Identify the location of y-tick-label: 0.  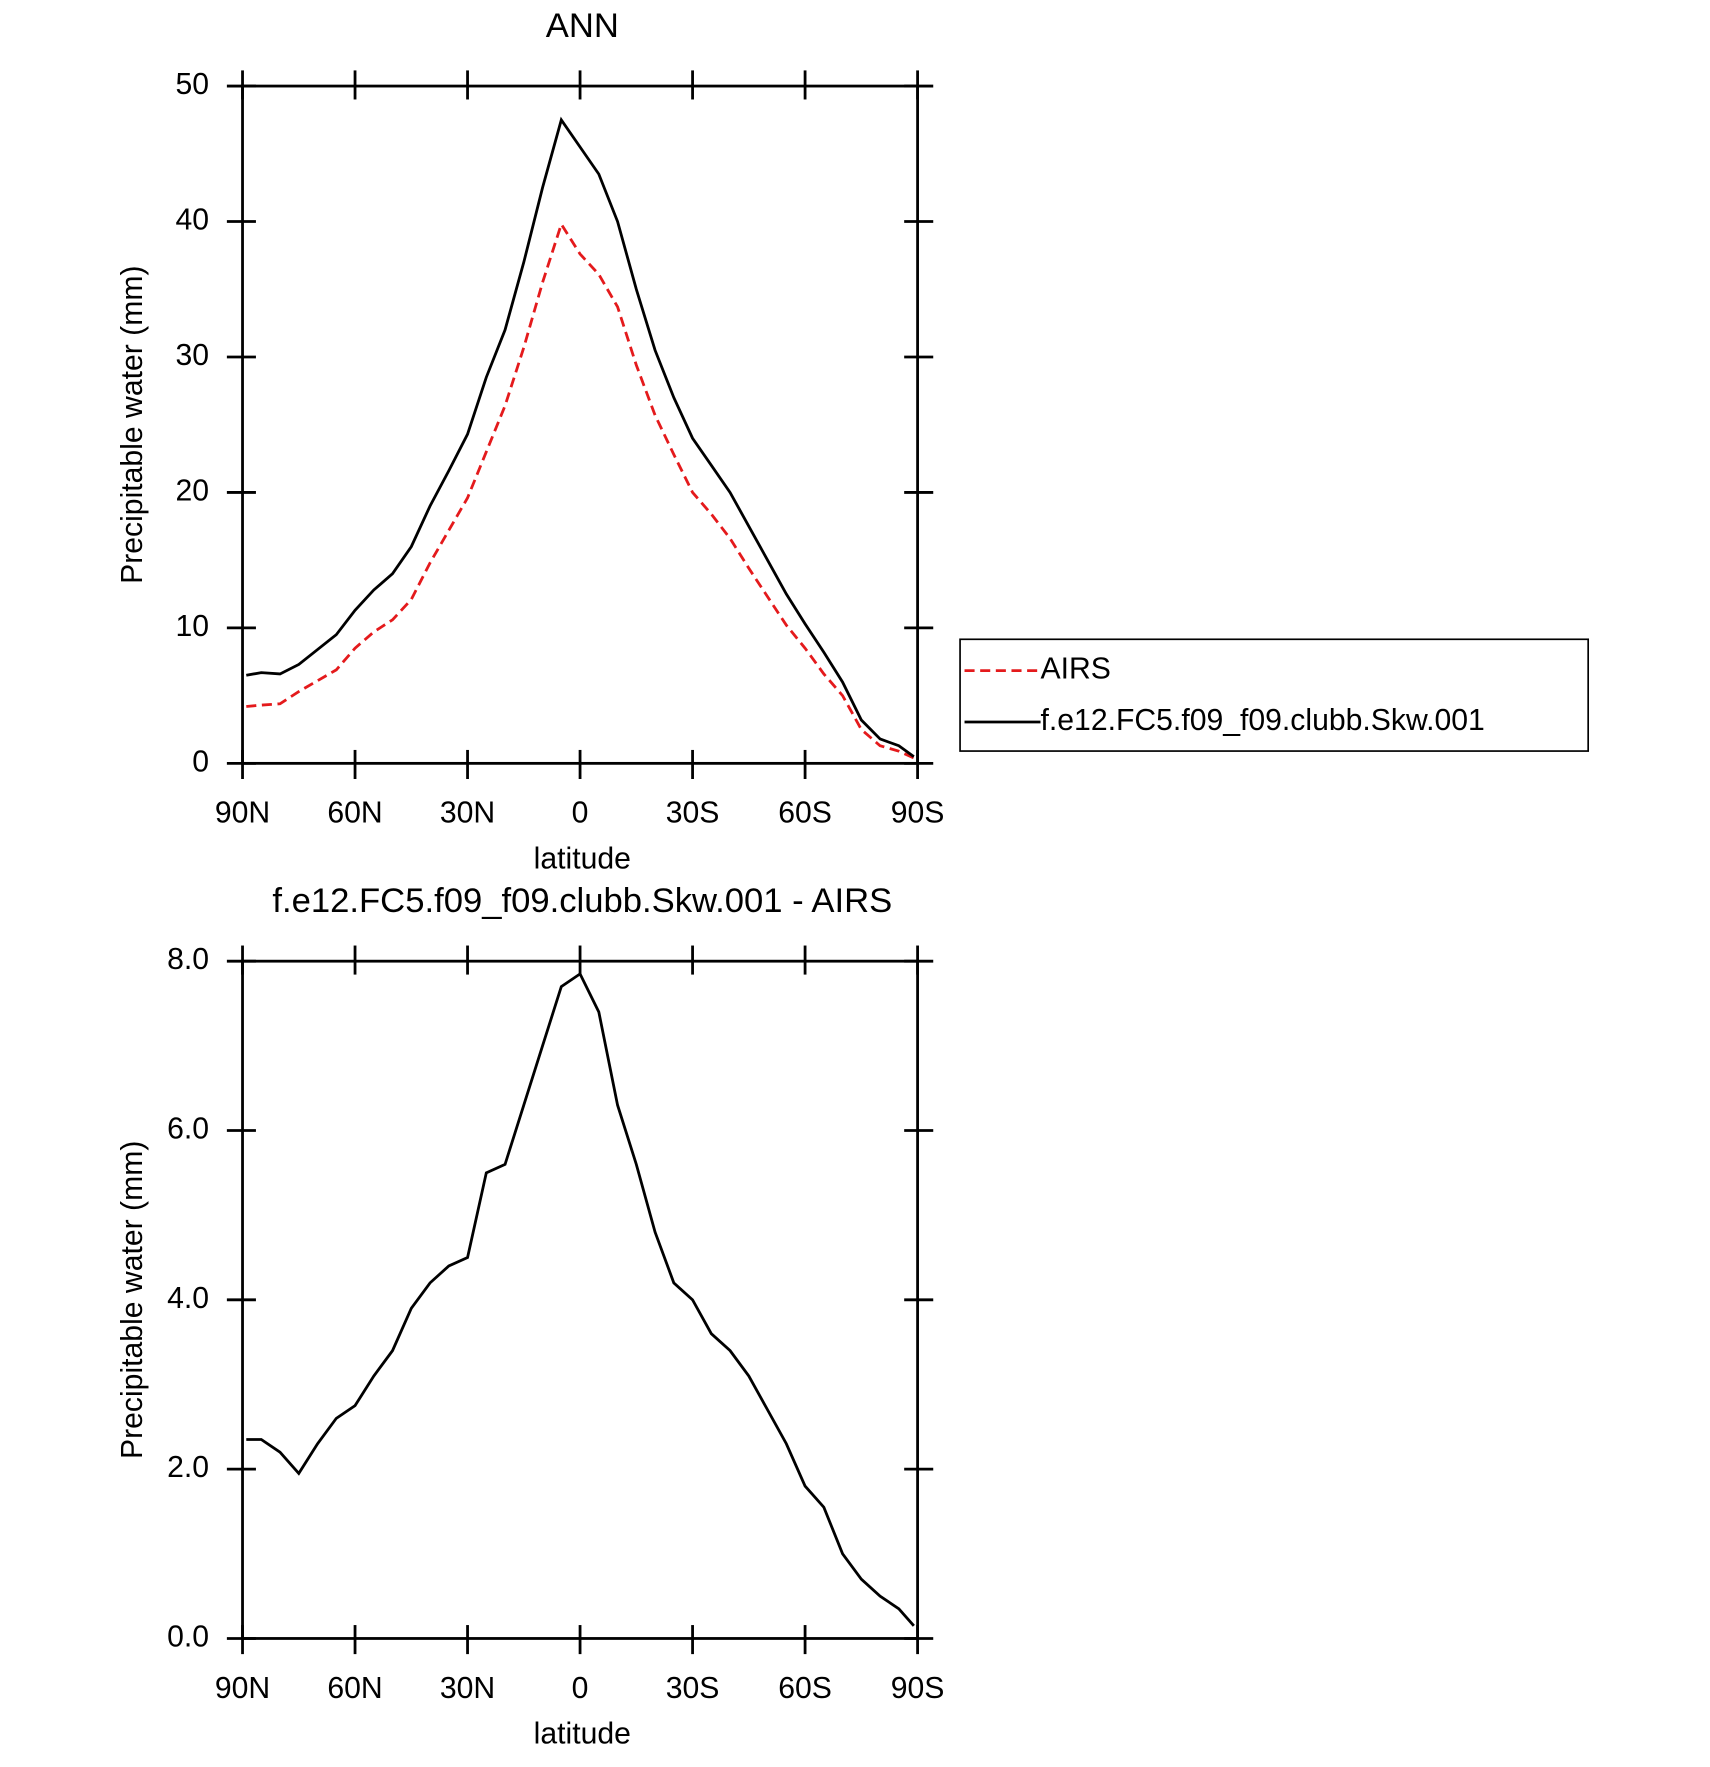
(200, 761).